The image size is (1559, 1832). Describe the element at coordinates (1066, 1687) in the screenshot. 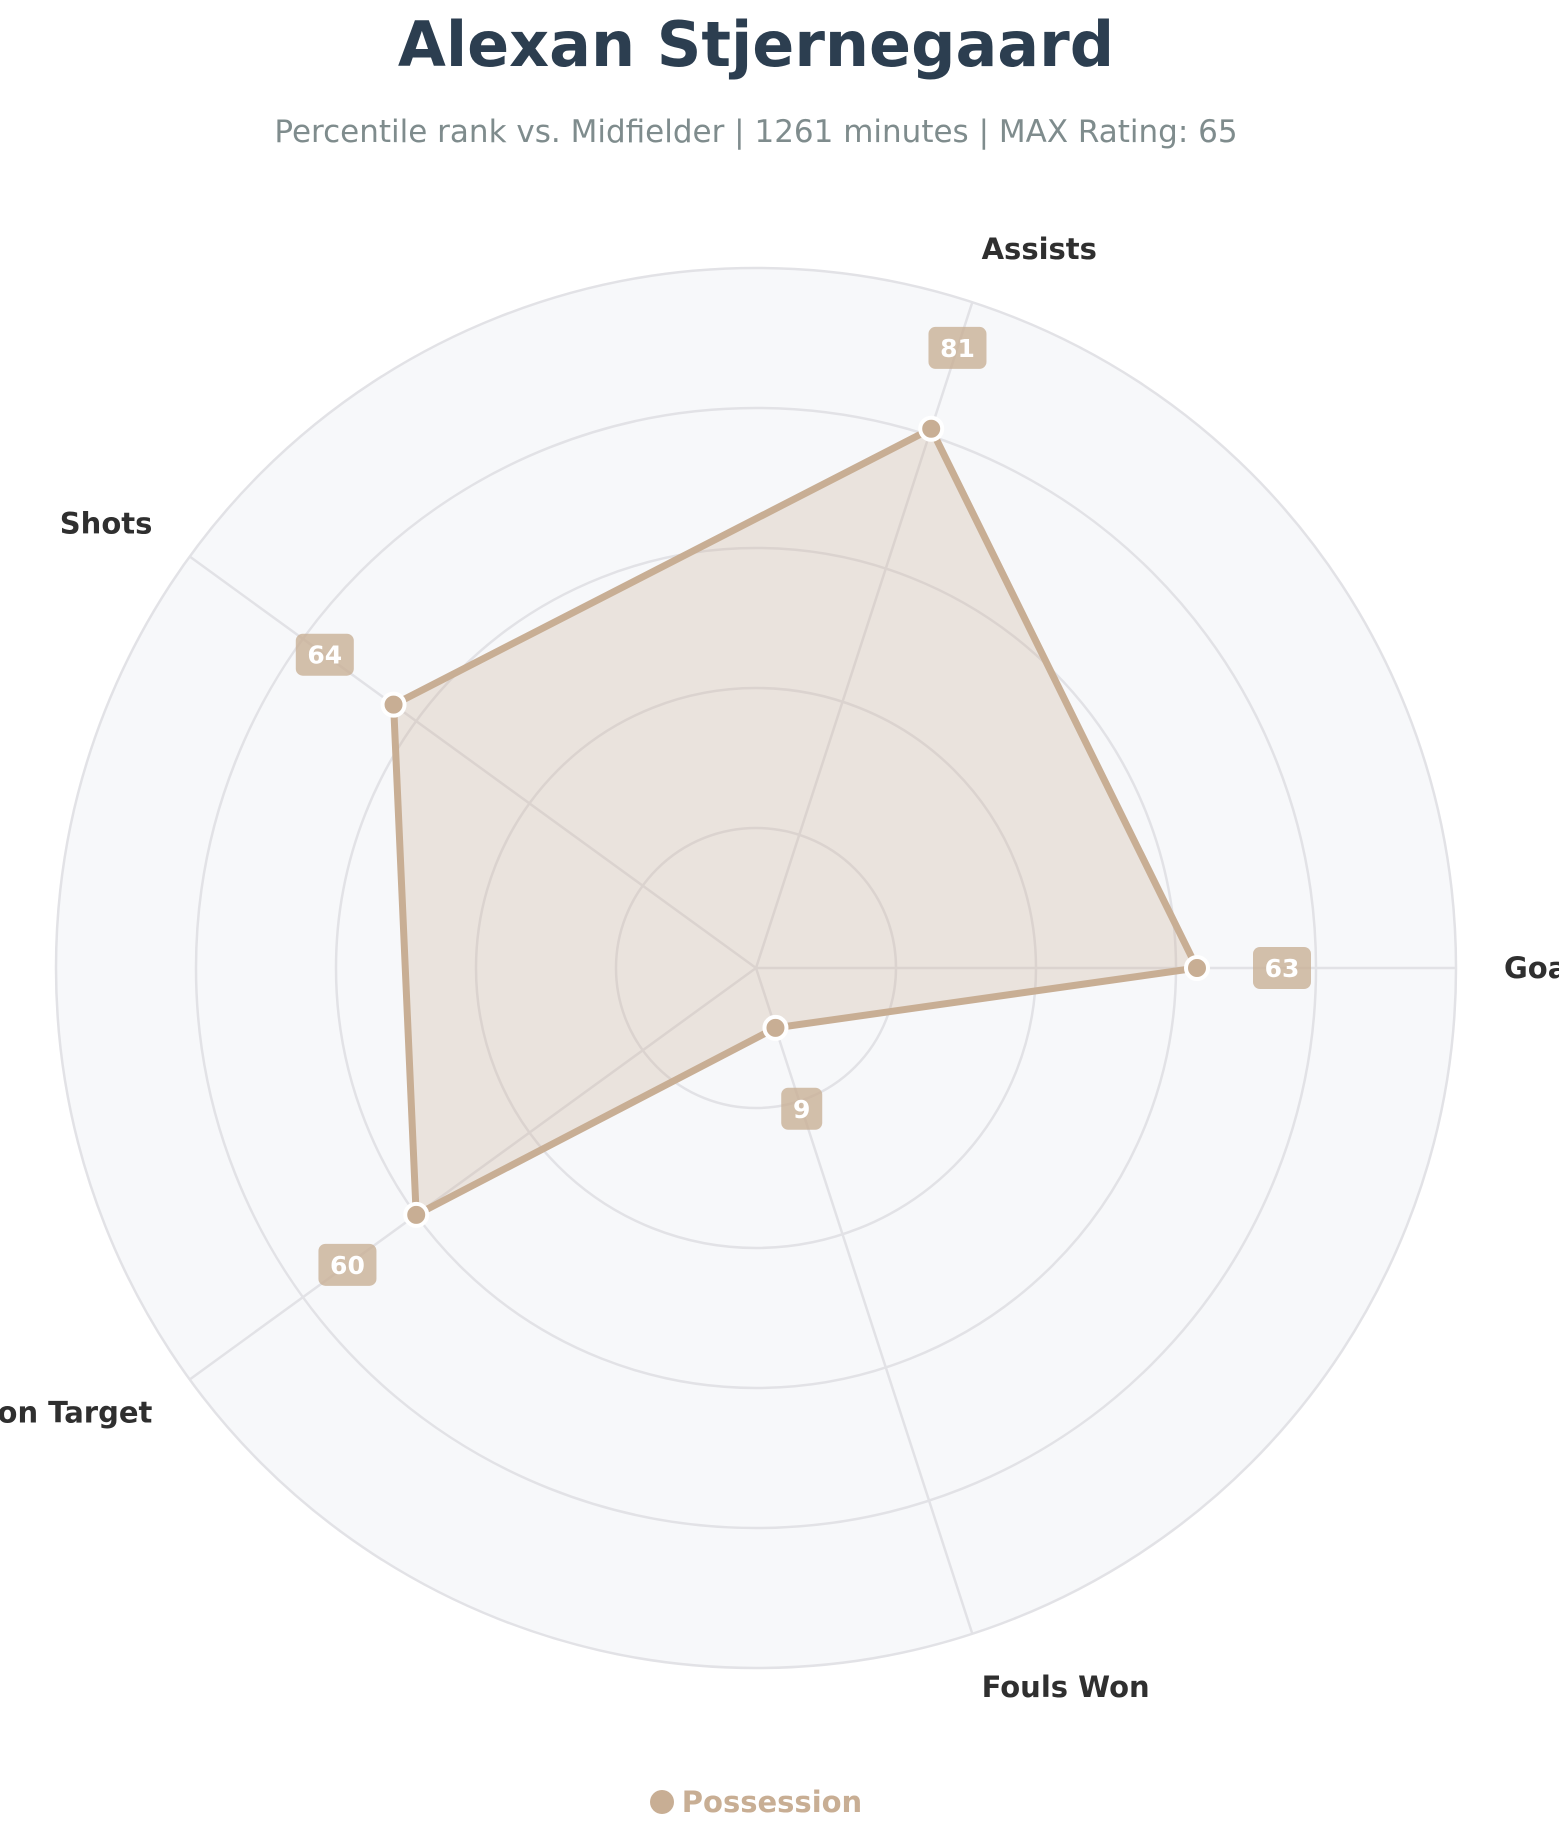

I see `axis-label-fouls-won: Fouls Won` at that location.